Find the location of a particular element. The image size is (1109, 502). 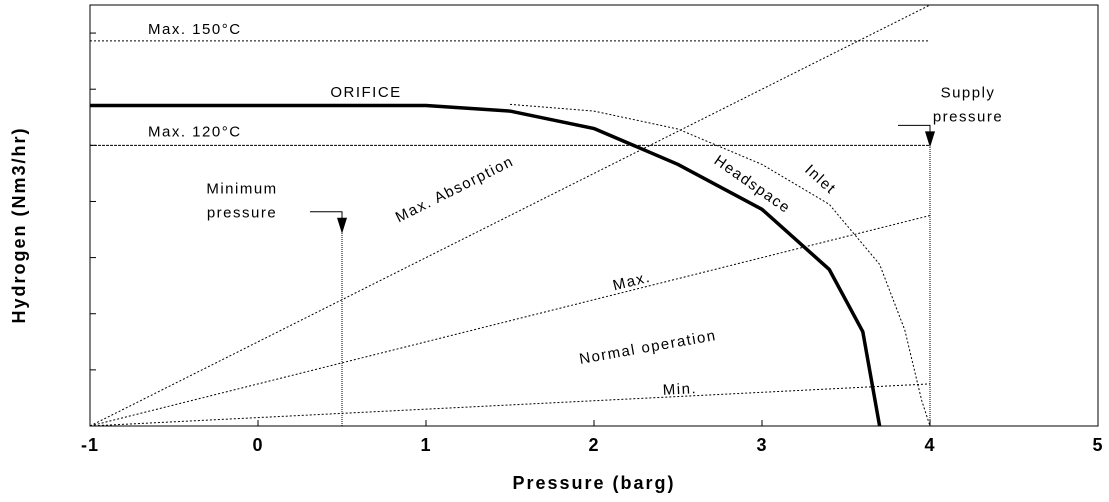

x-tick-label: -1 is located at coordinates (90, 445).